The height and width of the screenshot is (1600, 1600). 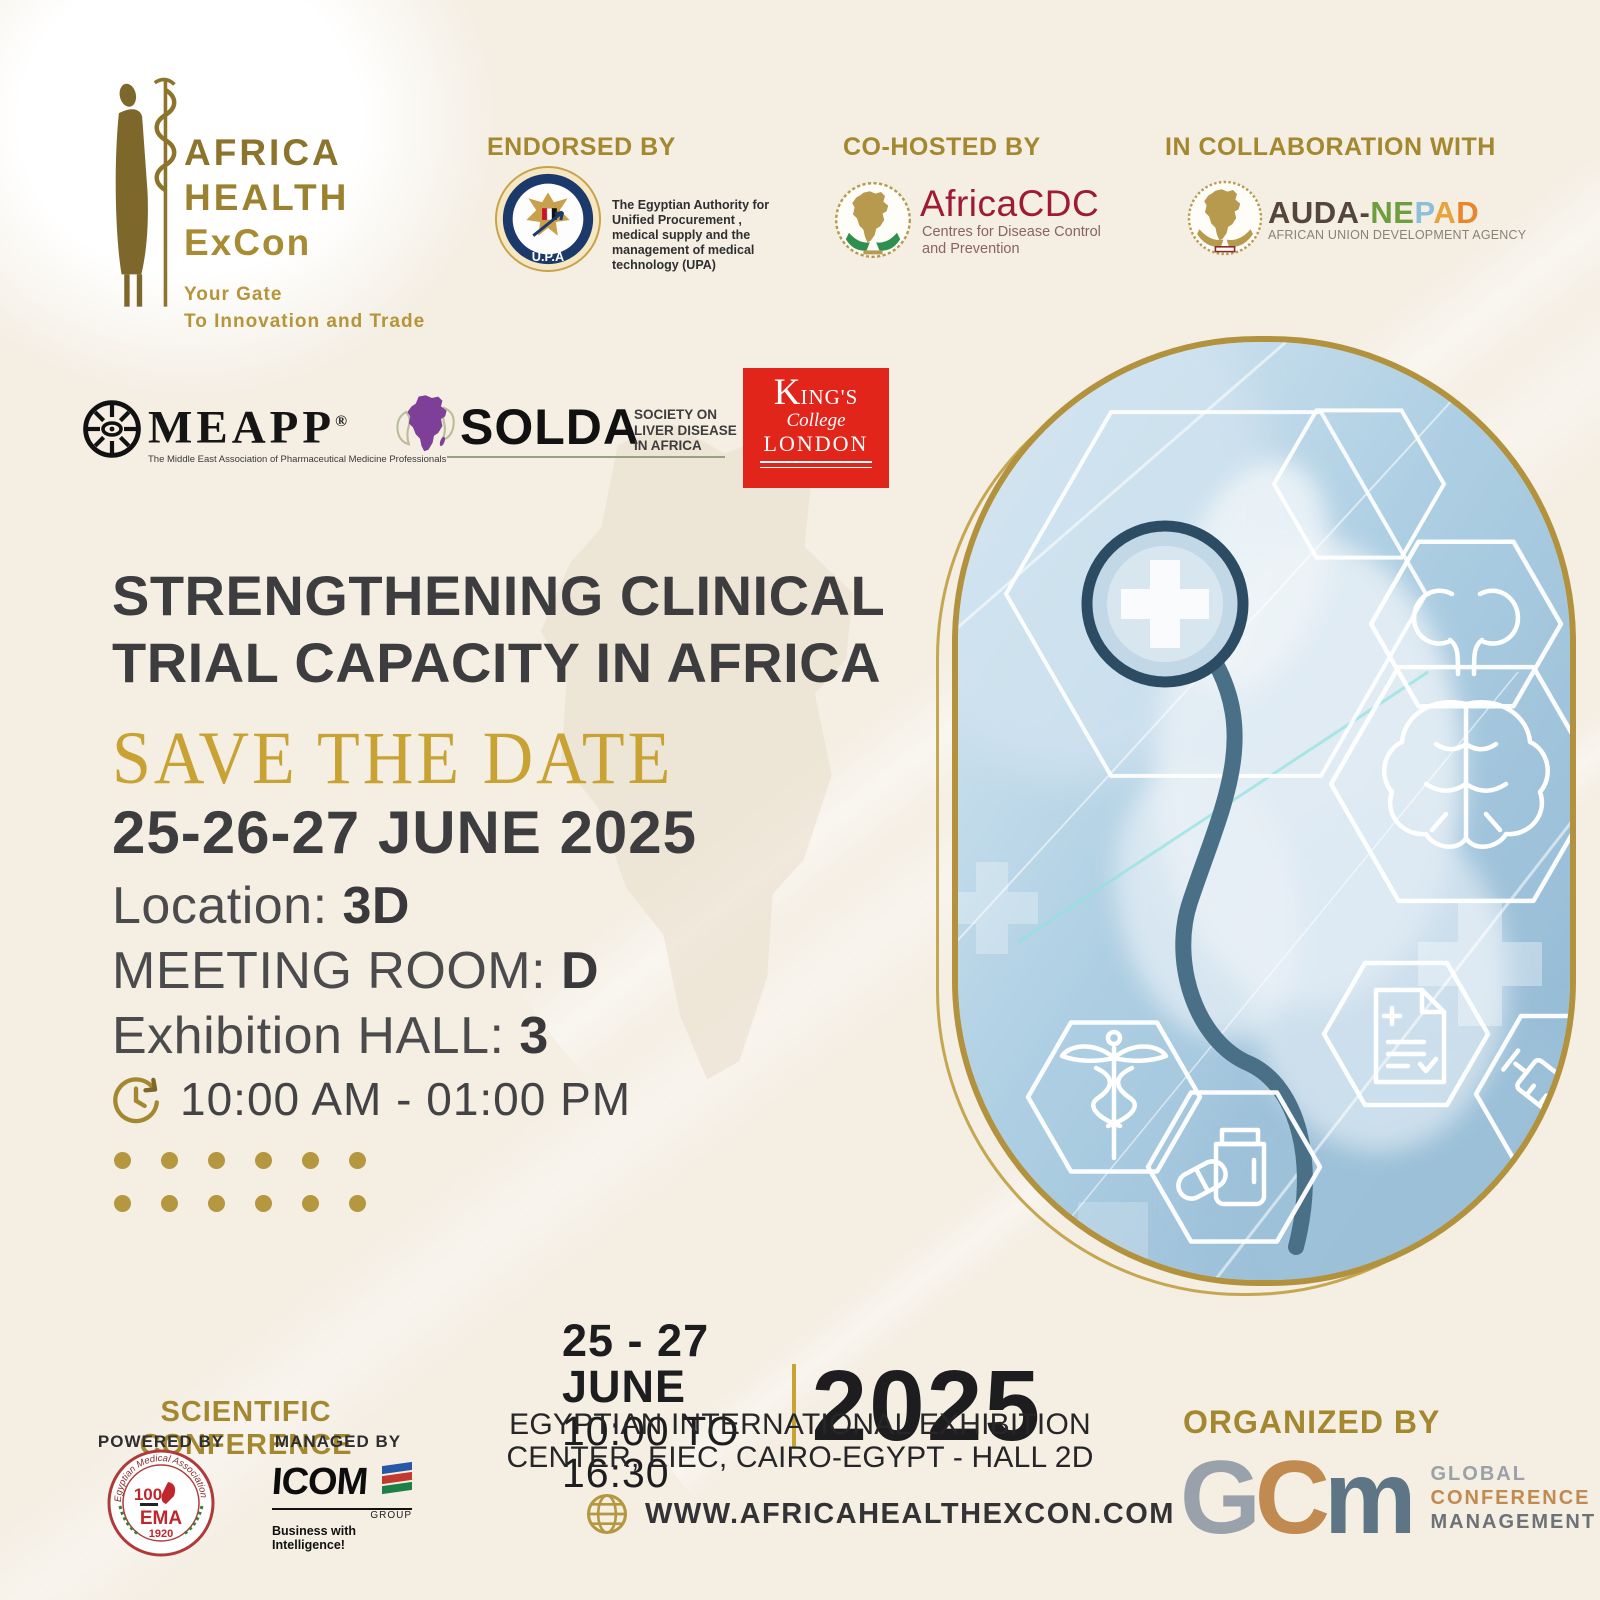 What do you see at coordinates (1513, 1498) in the screenshot?
I see `gcm-wordmark-lines: GLOBAL CONFERENCE MANAGEMENT` at bounding box center [1513, 1498].